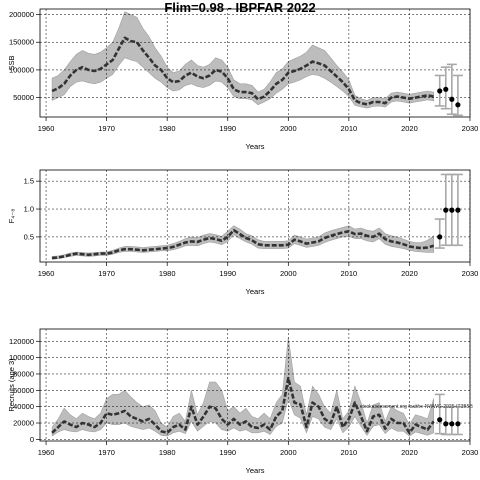 The height and width of the screenshot is (480, 480). Describe the element at coordinates (32, 439) in the screenshot. I see `y-tick-label: 0` at that location.